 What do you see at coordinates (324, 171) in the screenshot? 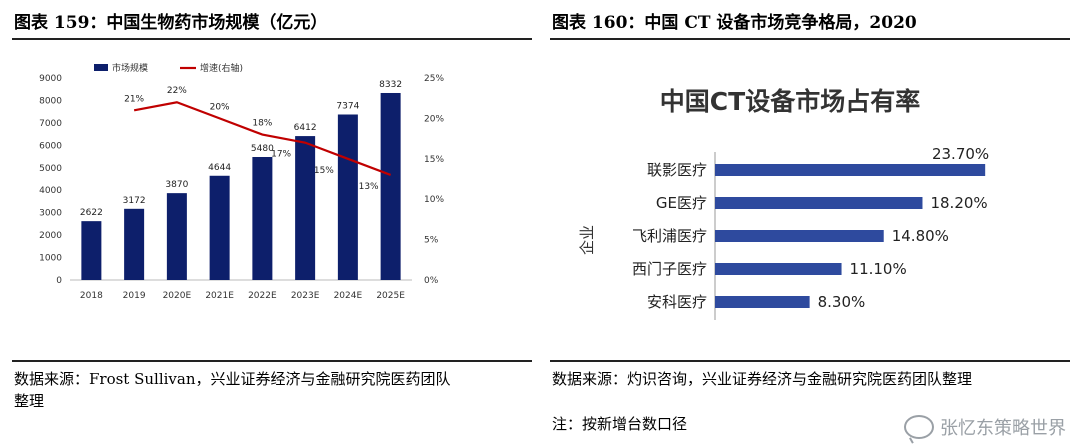
I see `growth-value-label: 15%` at bounding box center [324, 171].